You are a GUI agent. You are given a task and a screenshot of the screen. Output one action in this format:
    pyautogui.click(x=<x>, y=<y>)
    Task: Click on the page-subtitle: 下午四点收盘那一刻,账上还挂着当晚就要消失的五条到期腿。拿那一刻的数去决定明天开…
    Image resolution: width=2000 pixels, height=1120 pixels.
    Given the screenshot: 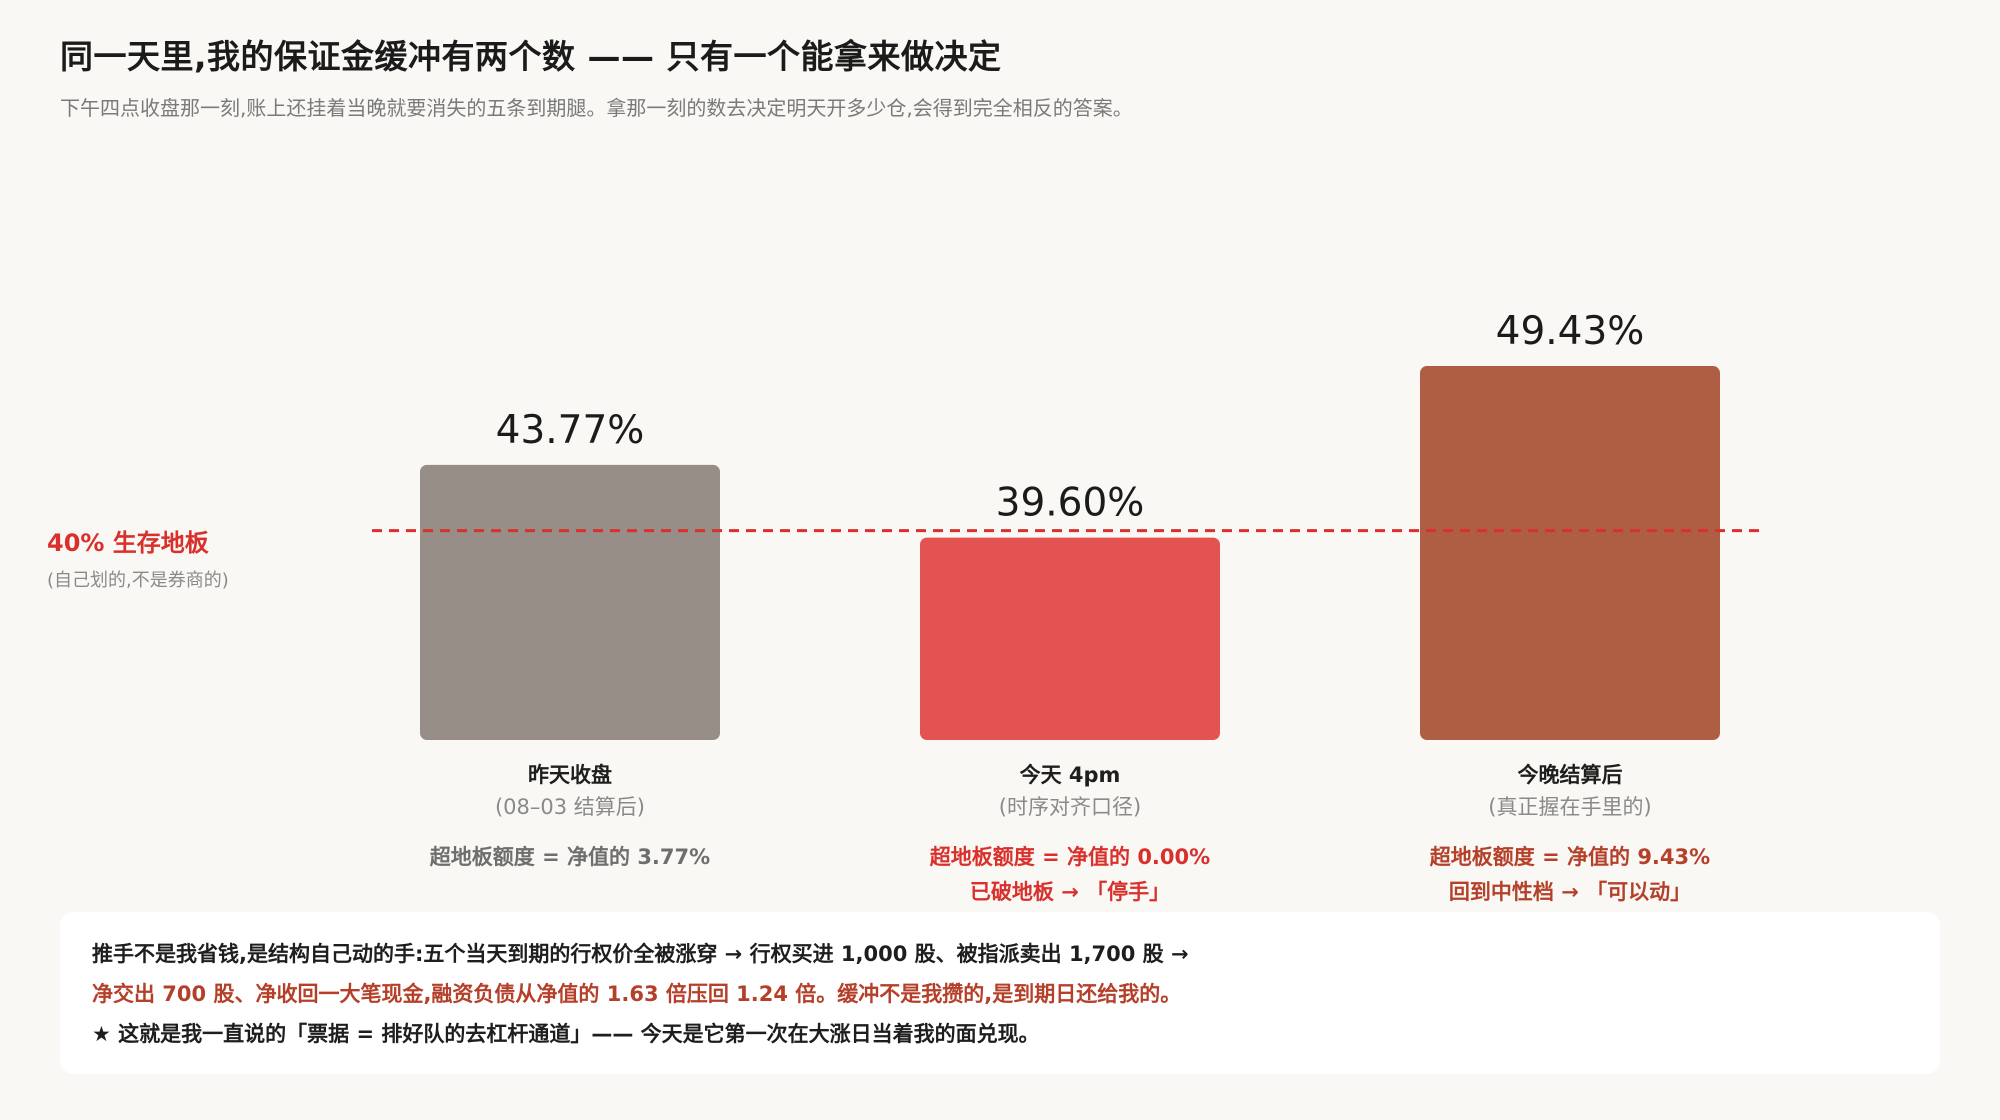 What is the action you would take?
    pyautogui.click(x=596, y=108)
    